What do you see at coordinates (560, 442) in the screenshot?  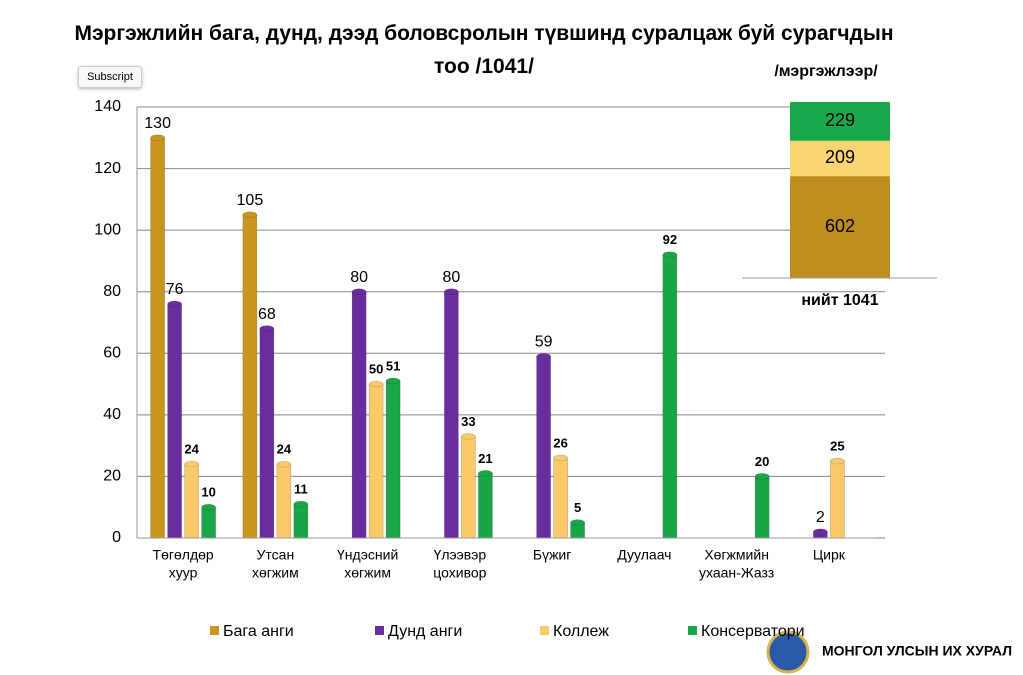 I see `value-label: 26` at bounding box center [560, 442].